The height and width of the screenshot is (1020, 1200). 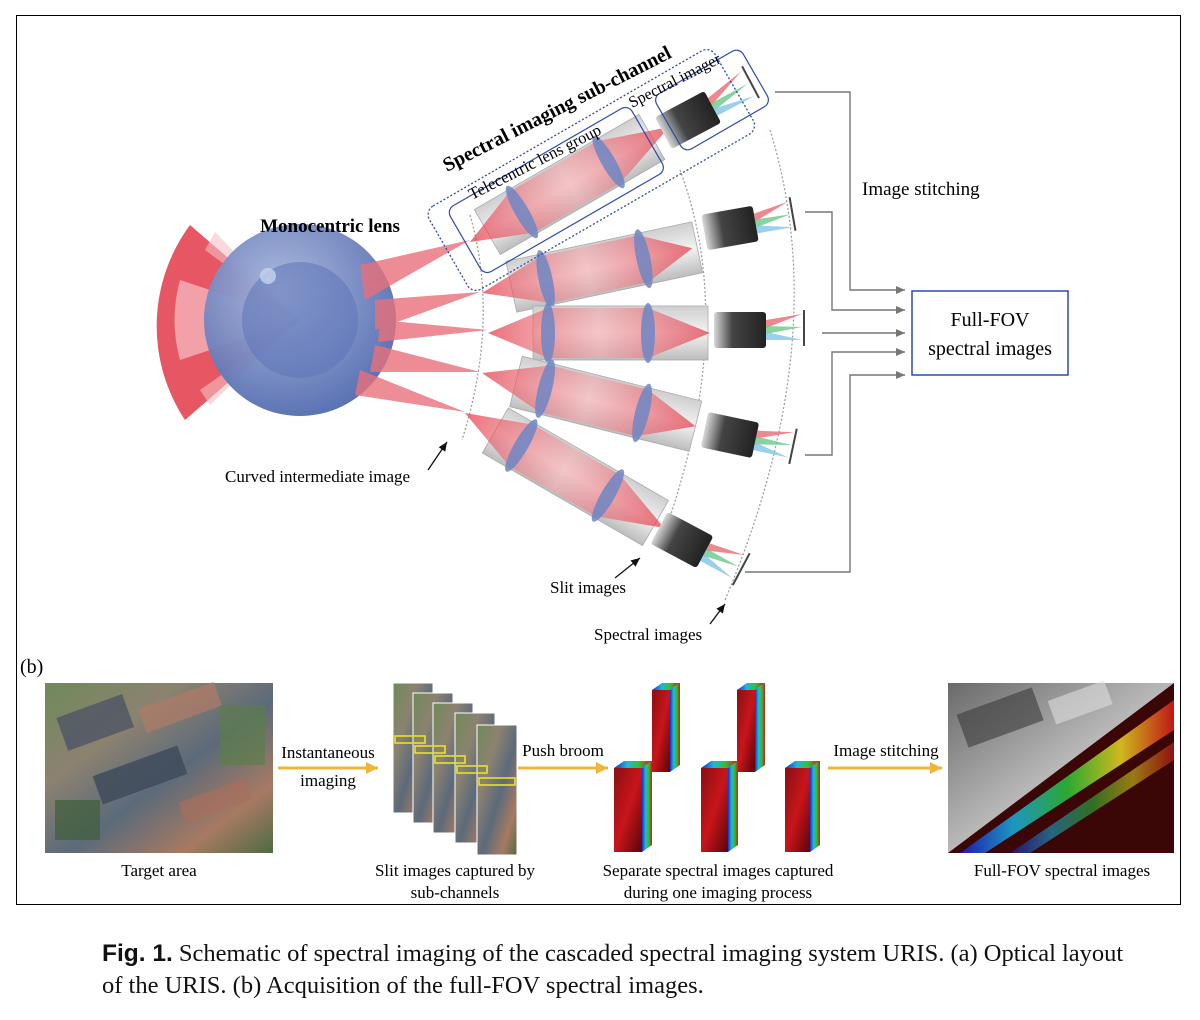 What do you see at coordinates (563, 750) in the screenshot?
I see `arrow2-label: Push broom` at bounding box center [563, 750].